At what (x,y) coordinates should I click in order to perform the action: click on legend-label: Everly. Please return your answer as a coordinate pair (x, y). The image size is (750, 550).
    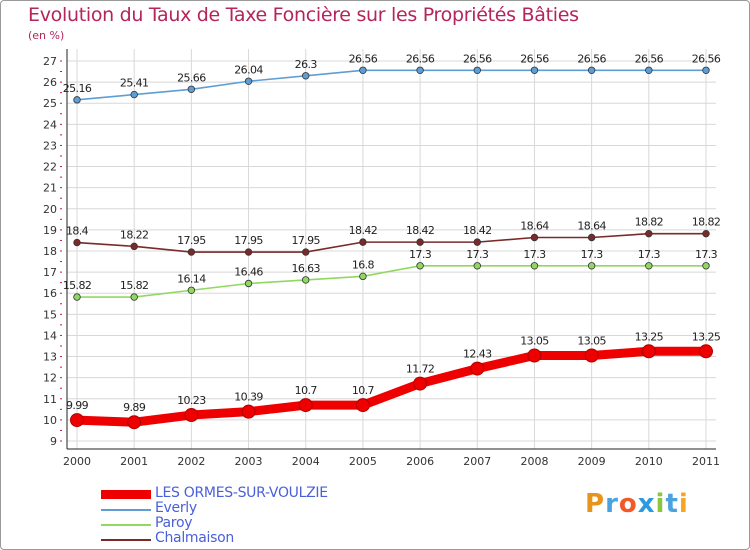
    Looking at the image, I should click on (176, 508).